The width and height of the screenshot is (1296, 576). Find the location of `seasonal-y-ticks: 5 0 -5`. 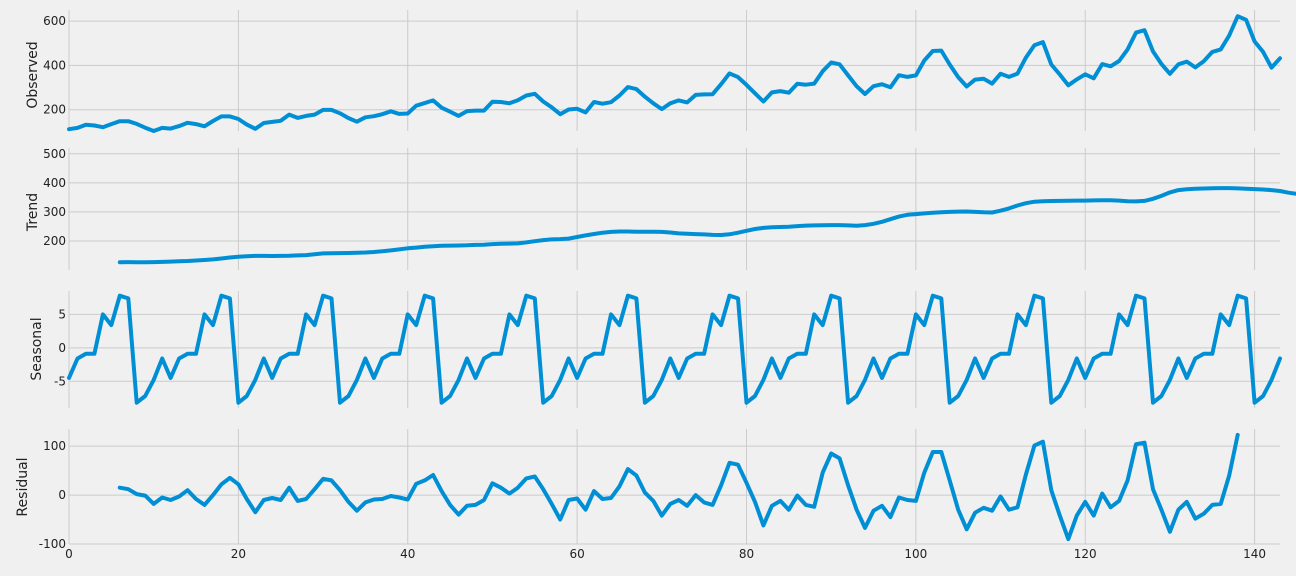

seasonal-y-ticks: 5 0 -5 is located at coordinates (60, 347).